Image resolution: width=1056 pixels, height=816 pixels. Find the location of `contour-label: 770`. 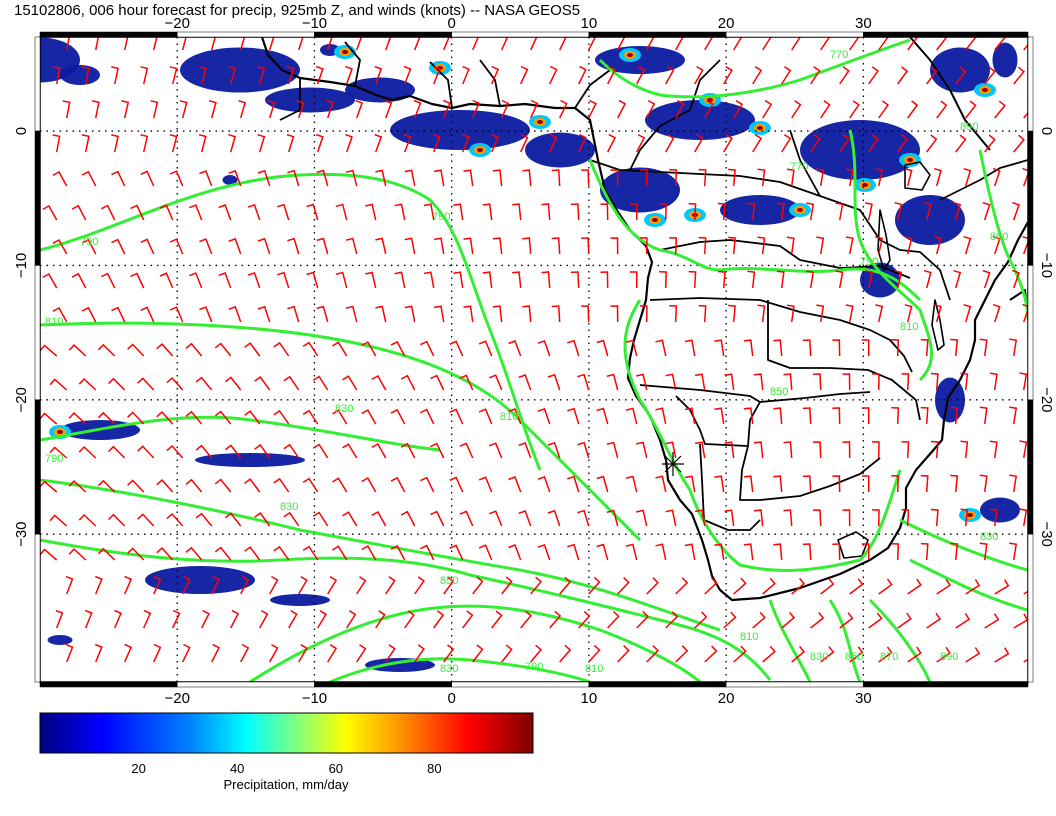

contour-label: 770 is located at coordinates (799, 167).